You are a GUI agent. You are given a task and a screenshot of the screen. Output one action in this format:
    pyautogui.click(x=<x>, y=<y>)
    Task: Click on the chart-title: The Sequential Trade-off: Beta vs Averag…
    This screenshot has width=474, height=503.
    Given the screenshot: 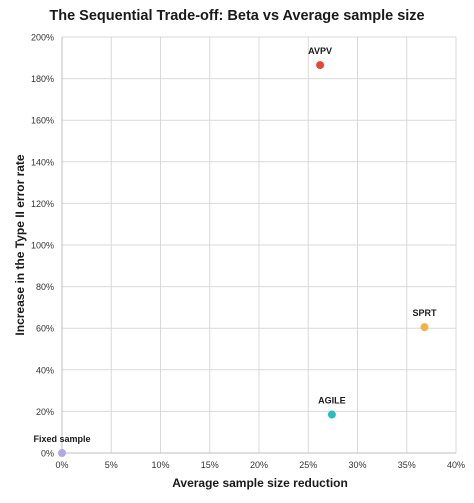 What is the action you would take?
    pyautogui.click(x=237, y=16)
    